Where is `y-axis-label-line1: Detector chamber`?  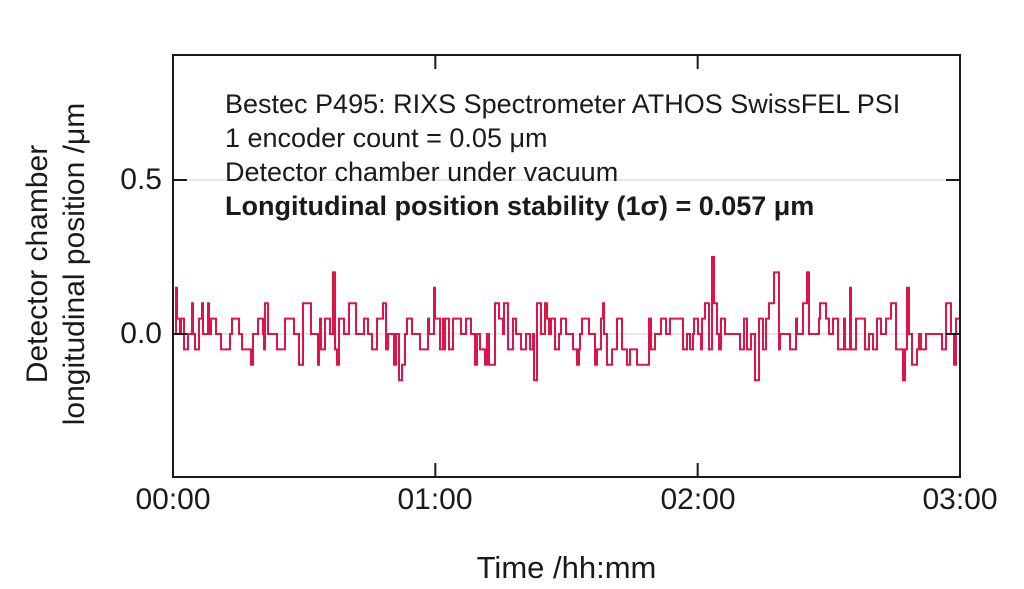
y-axis-label-line1: Detector chamber is located at coordinates (37, 264).